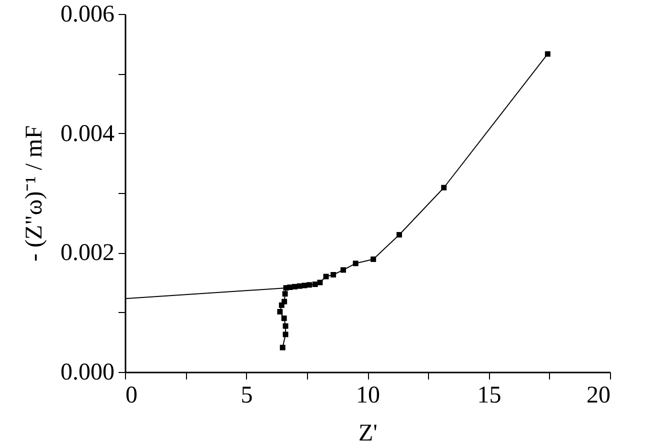  I want to click on x-tick-label: 0, so click(132, 395).